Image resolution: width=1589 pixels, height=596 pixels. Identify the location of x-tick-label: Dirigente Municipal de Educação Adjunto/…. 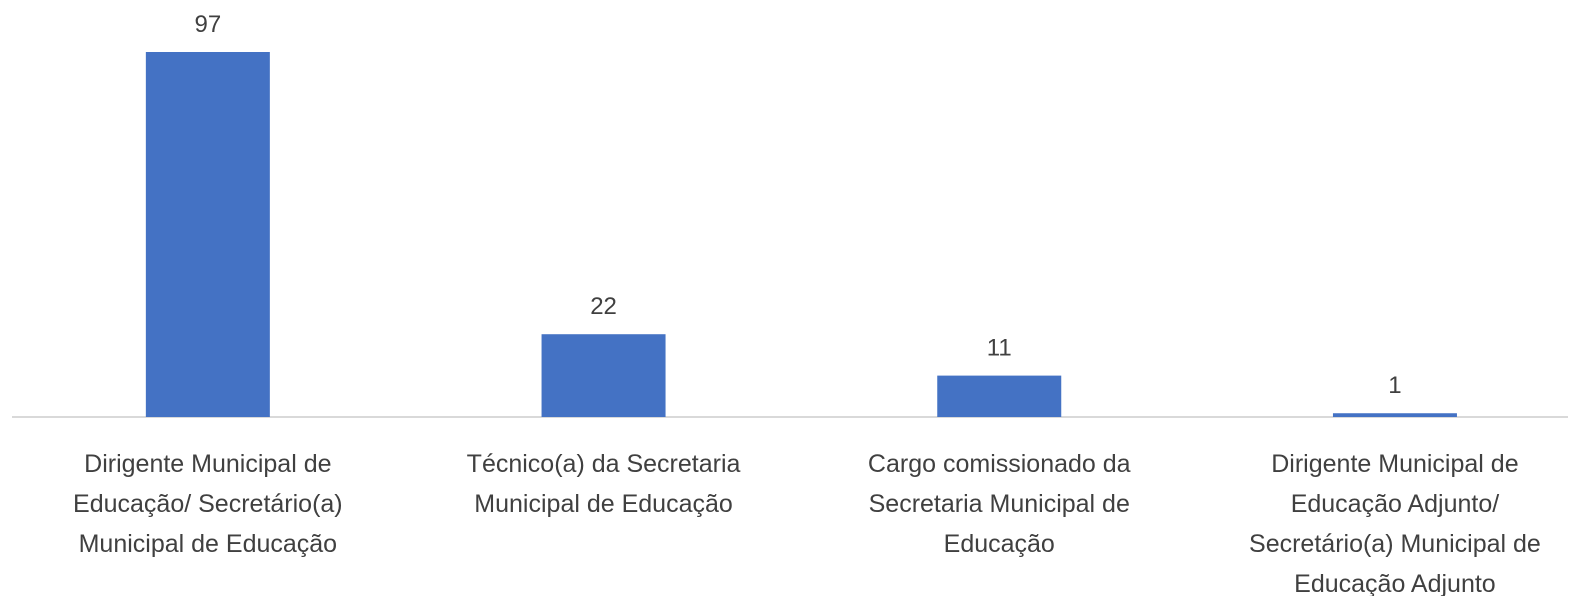
(1395, 523).